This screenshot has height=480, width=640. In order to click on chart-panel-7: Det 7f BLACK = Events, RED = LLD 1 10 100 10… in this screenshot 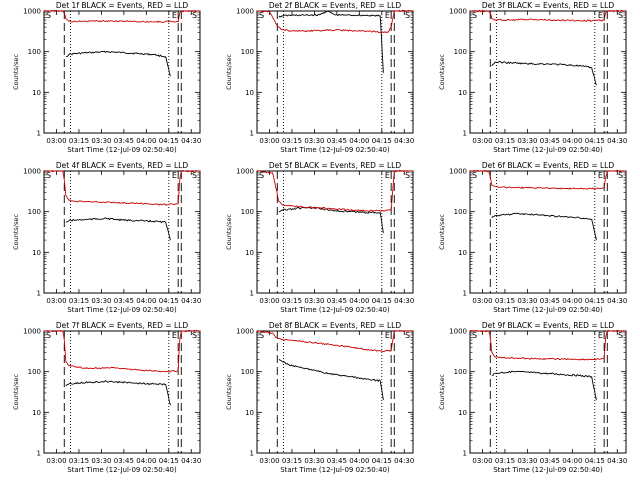, I will do `click(106, 397)`.